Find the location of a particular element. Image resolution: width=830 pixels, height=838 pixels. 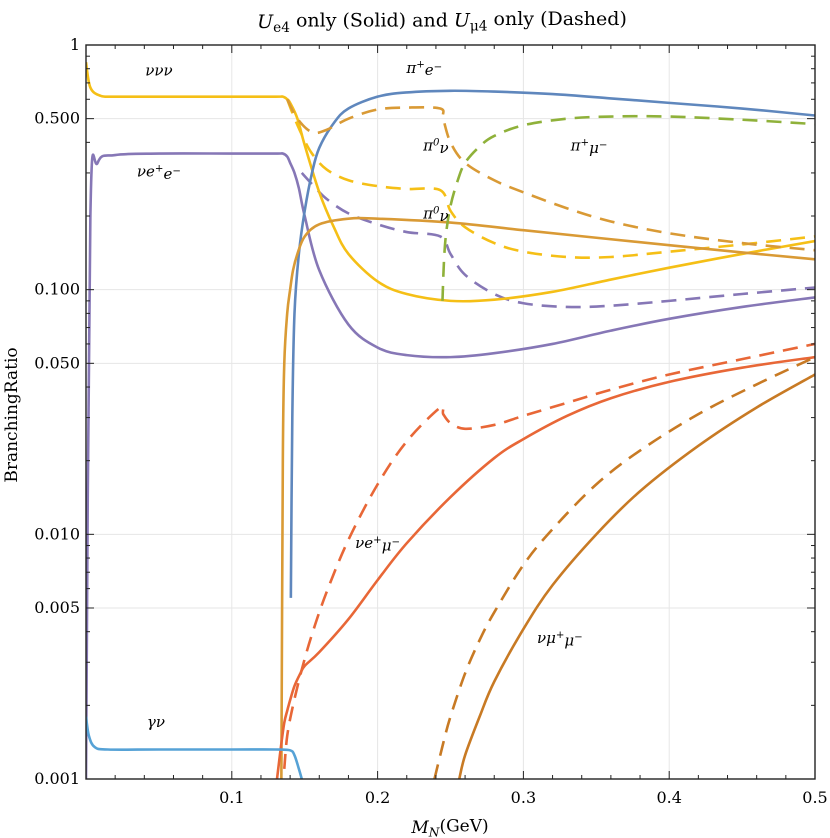

x-tick-label: 0.3 is located at coordinates (523, 797).